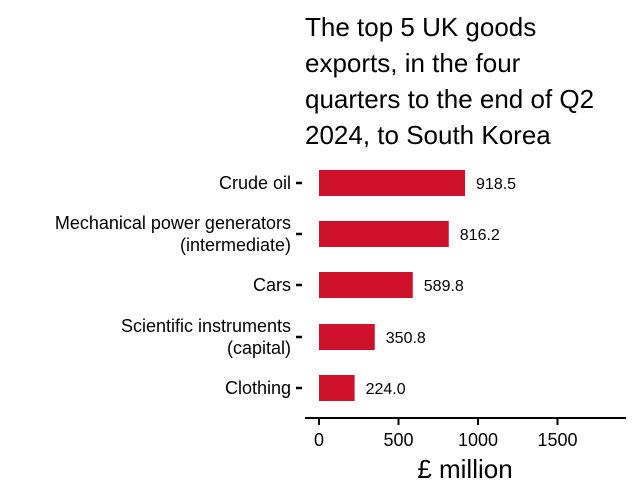 This screenshot has height=480, width=634. I want to click on category-label-line: Crude oil, so click(255, 183).